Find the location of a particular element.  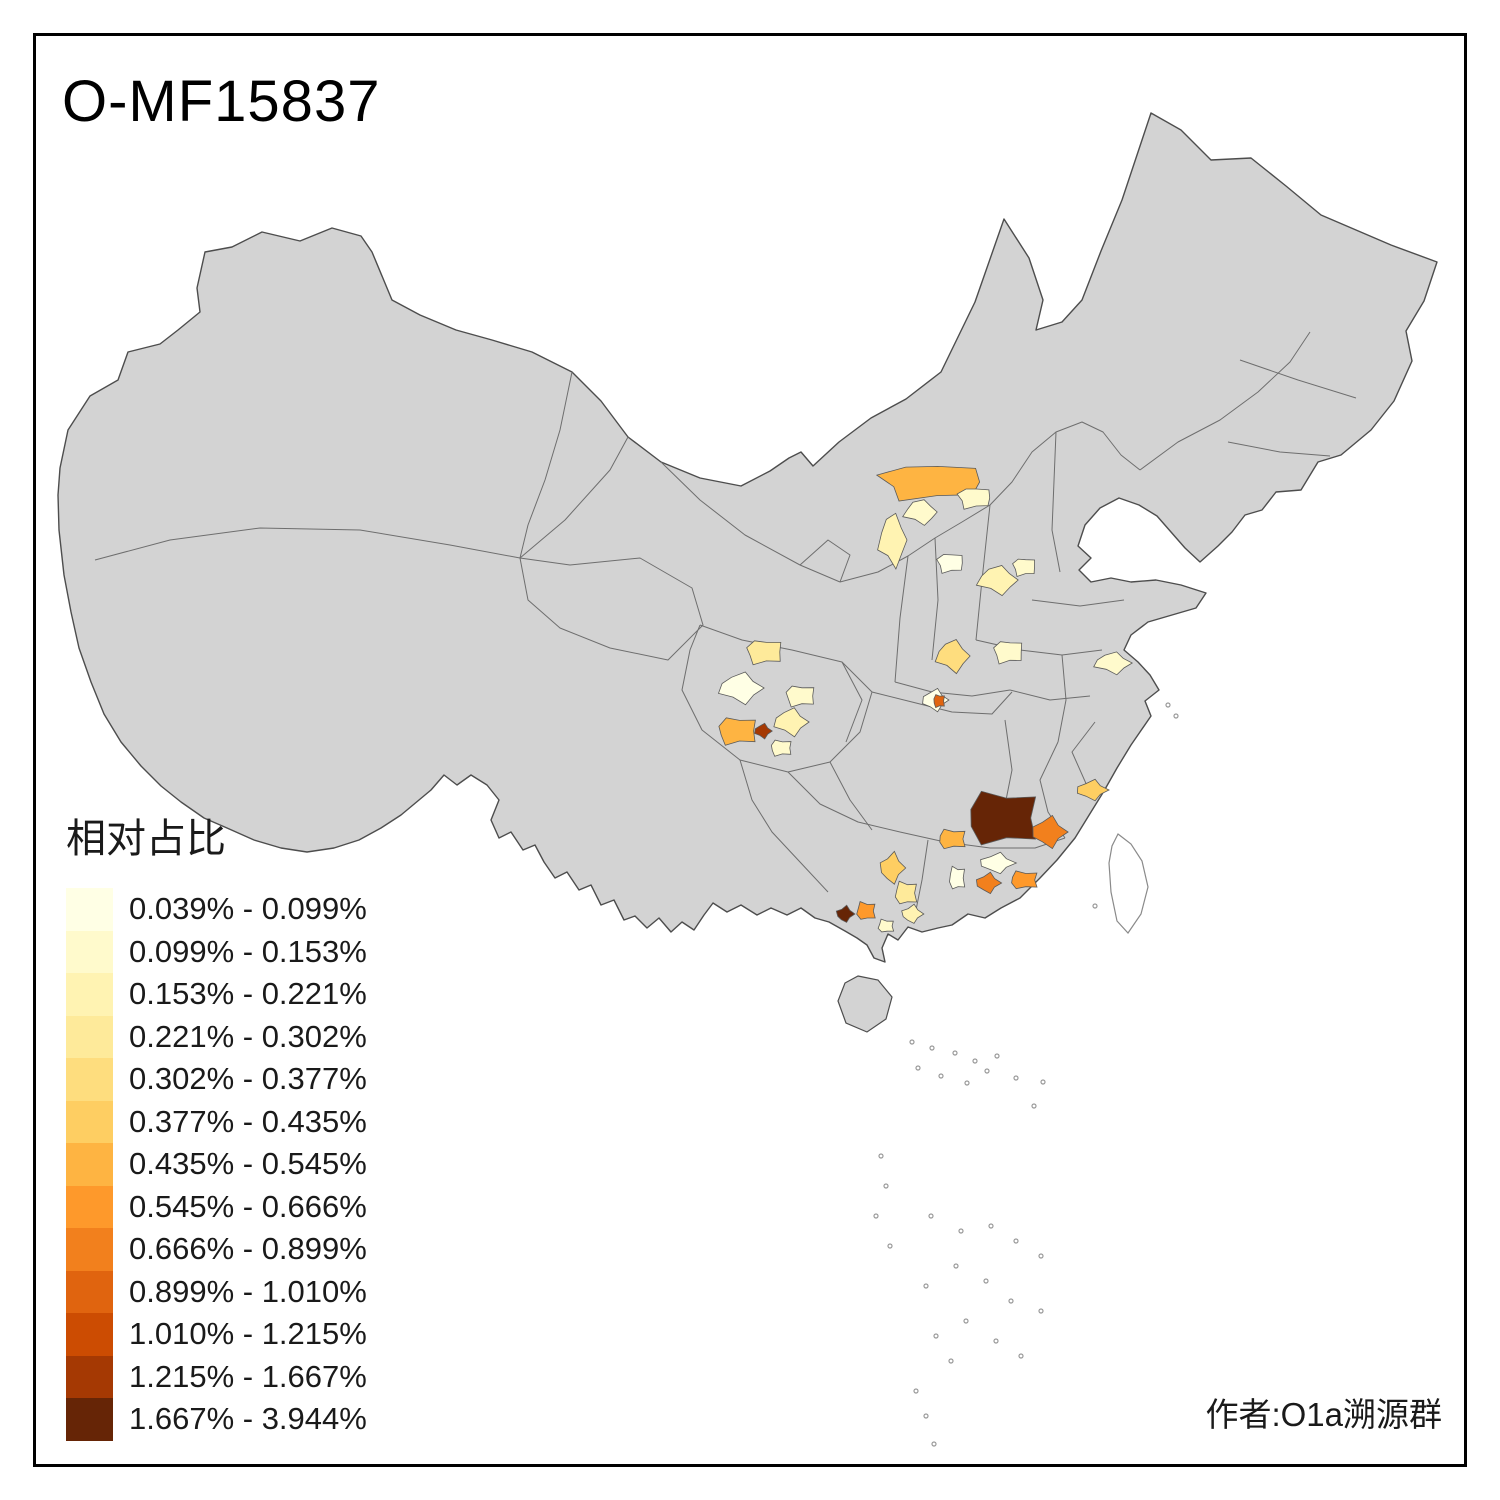

legend-item: 1.010% - 1.215% is located at coordinates (216, 1334).